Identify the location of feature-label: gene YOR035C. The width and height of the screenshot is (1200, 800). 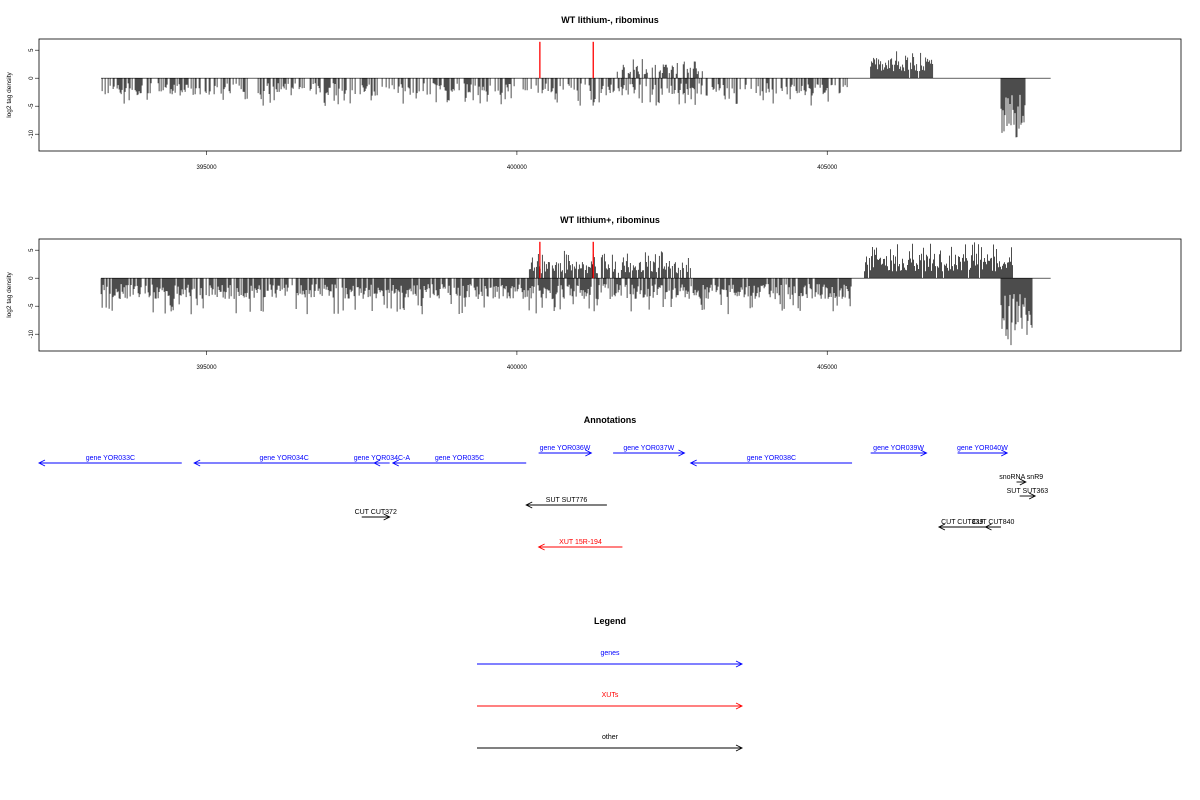
(459, 458).